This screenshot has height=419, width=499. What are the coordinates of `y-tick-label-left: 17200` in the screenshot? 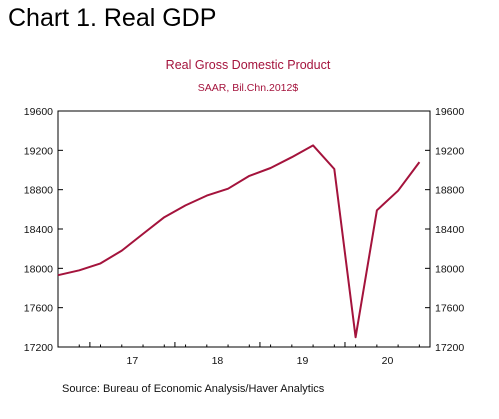 It's located at (38, 348).